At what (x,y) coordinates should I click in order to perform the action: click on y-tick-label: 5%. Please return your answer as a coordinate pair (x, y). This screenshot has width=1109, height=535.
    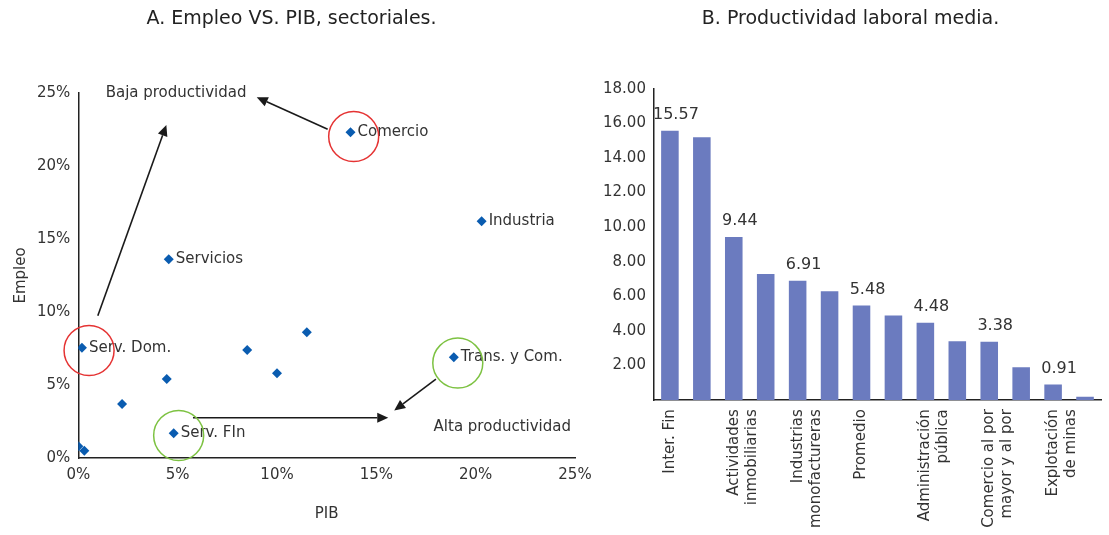
    Looking at the image, I should click on (58, 383).